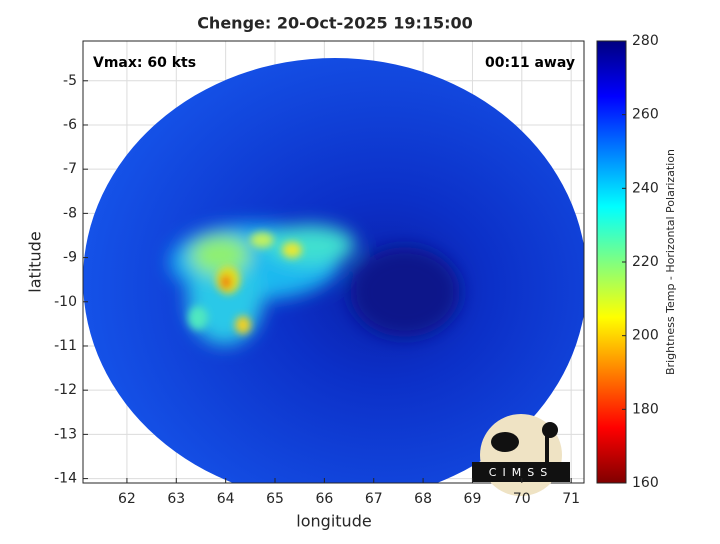 This screenshot has height=544, width=720. Describe the element at coordinates (65, 302) in the screenshot. I see `y-tick-label: -10` at that location.